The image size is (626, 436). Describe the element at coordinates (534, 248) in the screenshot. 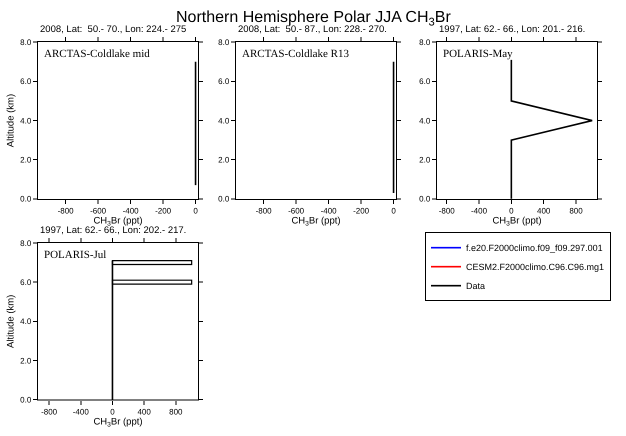

I see `legend-label: f.e20.F2000climo.f09_f09.297.001` at that location.